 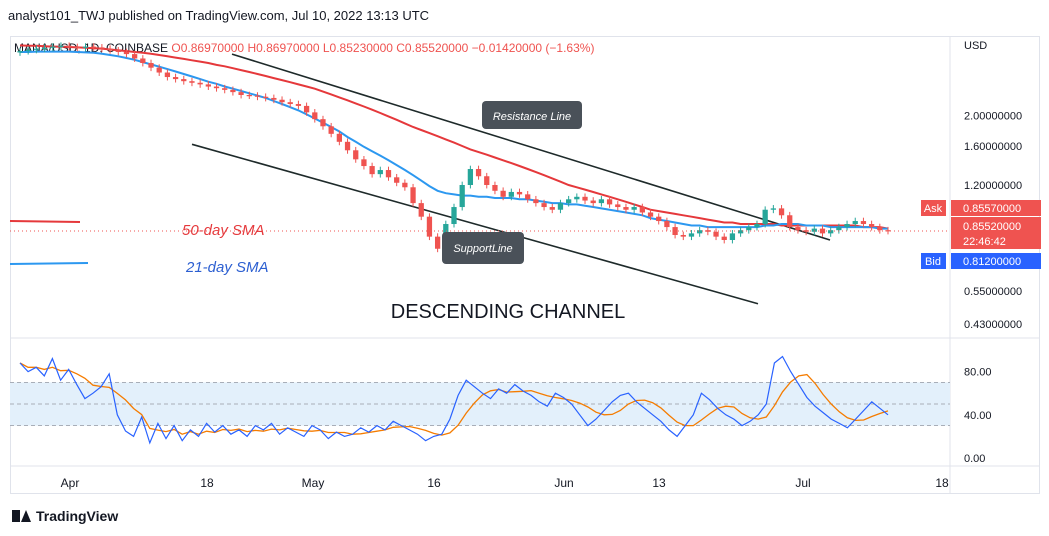 What do you see at coordinates (227, 267) in the screenshot?
I see `sma21-label: 21-day SMA` at bounding box center [227, 267].